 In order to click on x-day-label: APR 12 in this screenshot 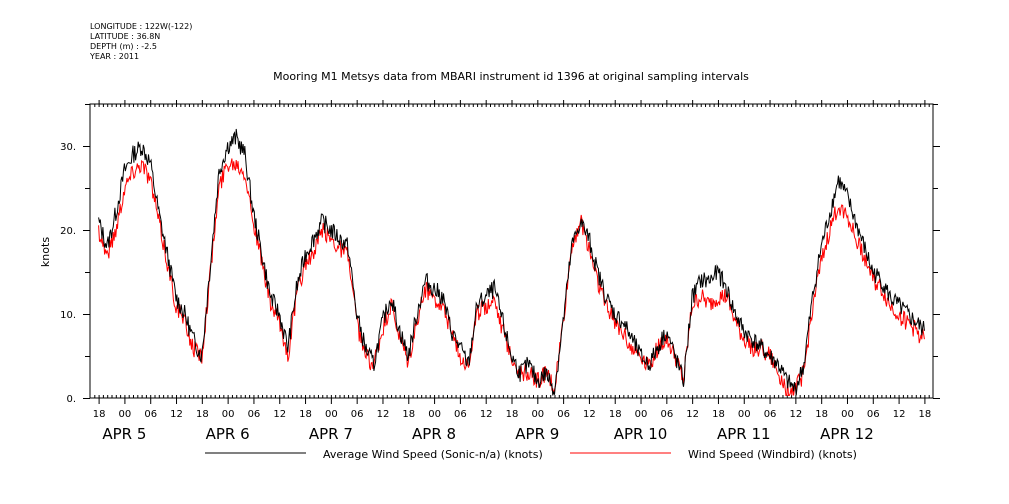, I will do `click(847, 434)`.